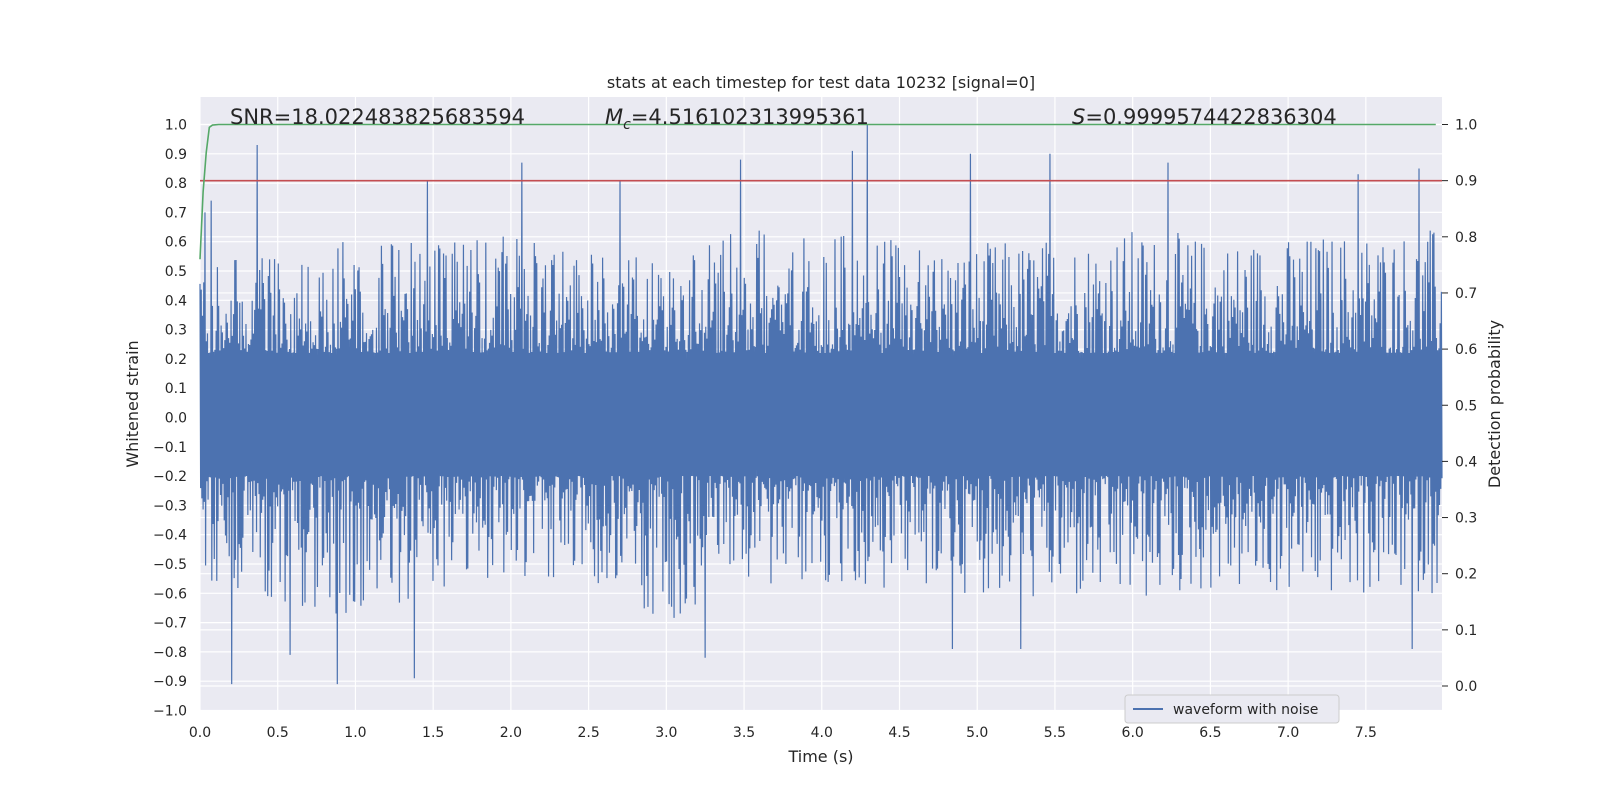 This screenshot has height=800, width=1600. Describe the element at coordinates (200, 733) in the screenshot. I see `x-tick-label: 0.0` at that location.